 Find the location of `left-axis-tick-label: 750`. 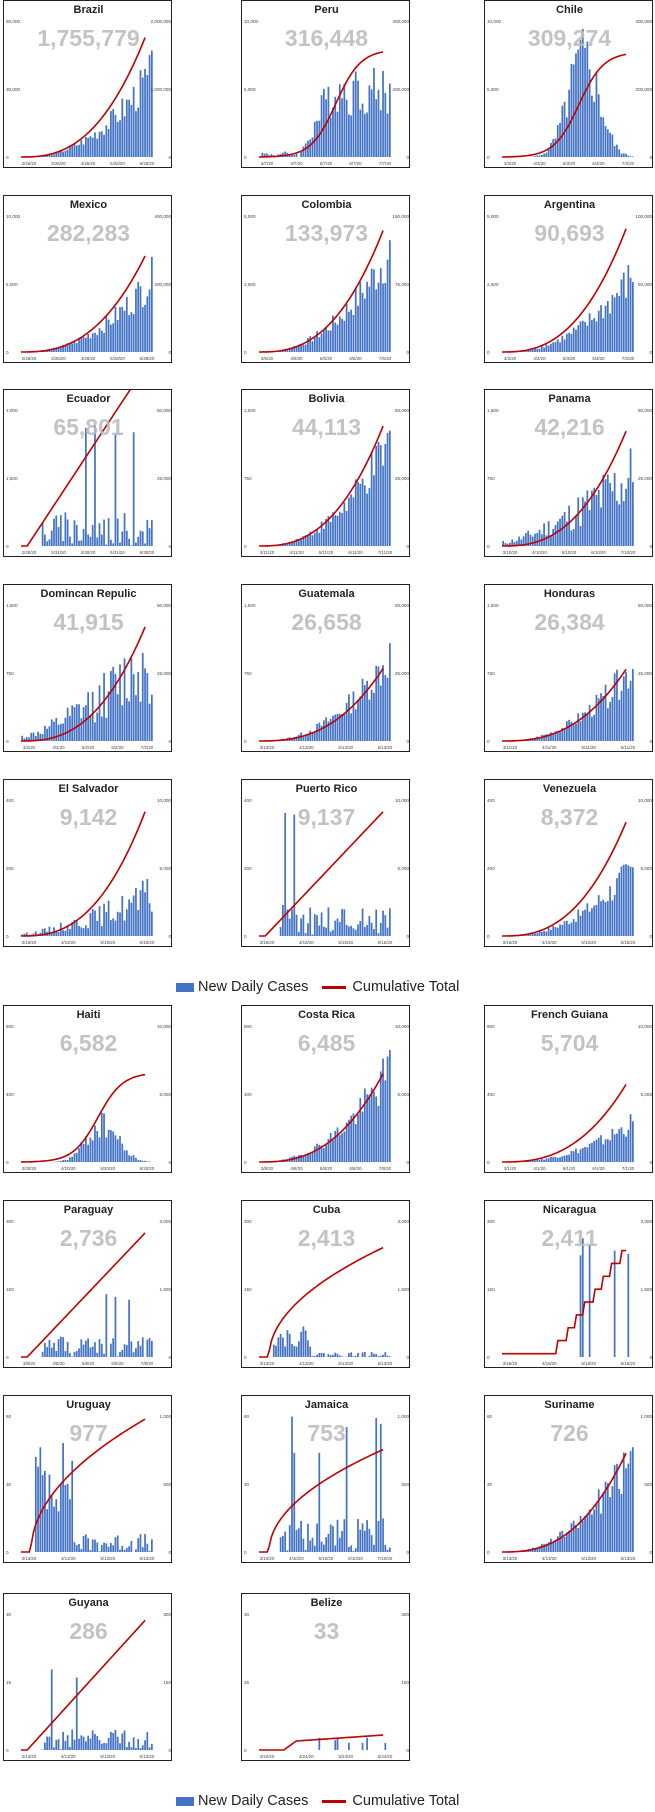

left-axis-tick-label: 750 is located at coordinates (10, 673).